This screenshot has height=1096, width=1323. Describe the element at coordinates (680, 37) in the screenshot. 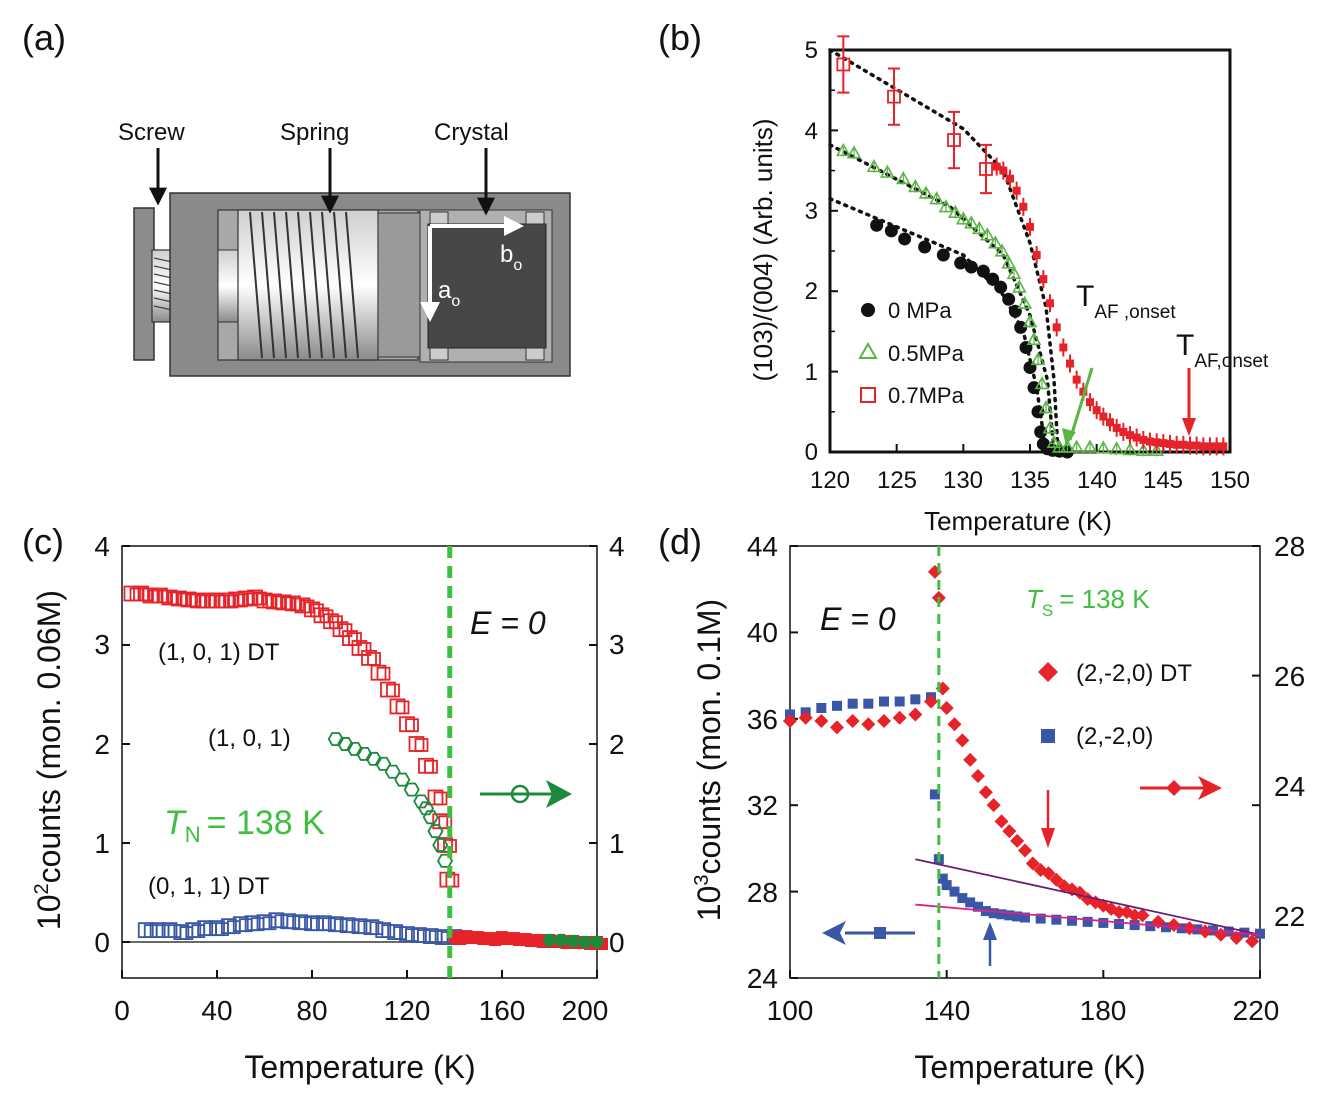

I see `panel-label-b: (b)` at that location.